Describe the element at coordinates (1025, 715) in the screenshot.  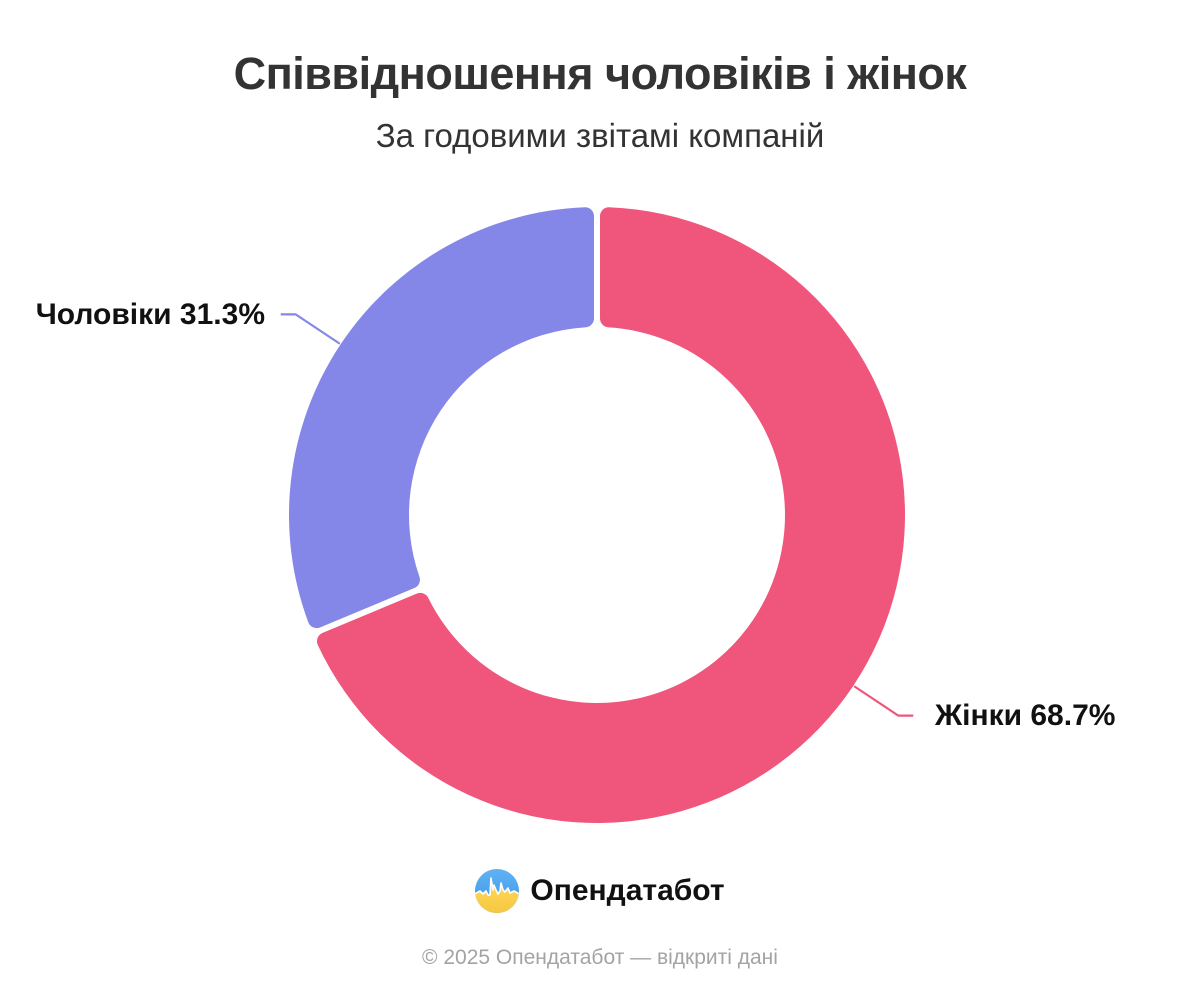
I see `label-women: Жінки 68.7%` at that location.